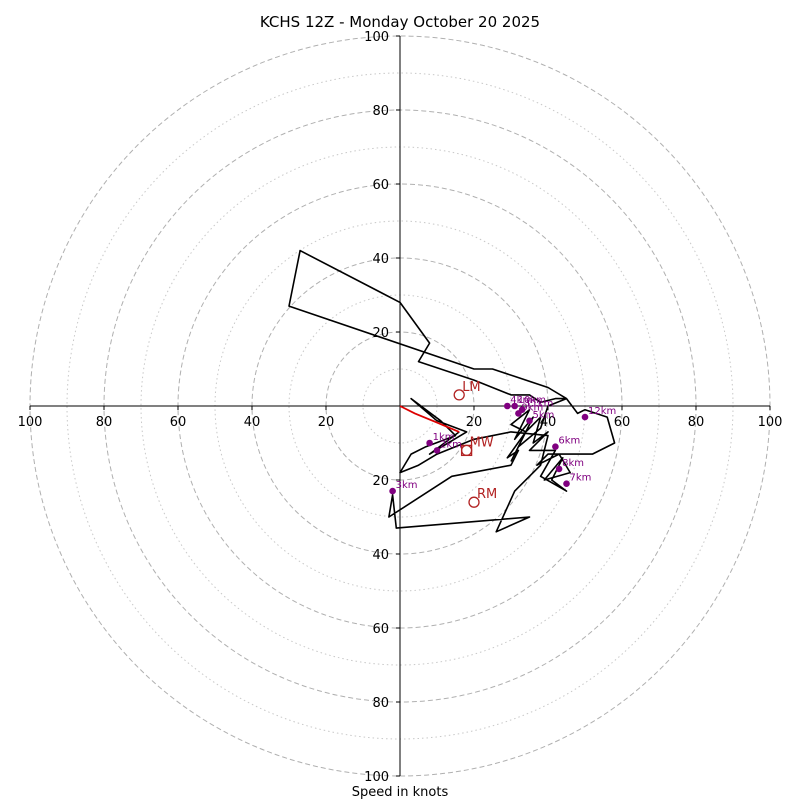 This screenshot has width=800, height=800. Describe the element at coordinates (30, 422) in the screenshot. I see `tick-label-left-100: 100` at that location.